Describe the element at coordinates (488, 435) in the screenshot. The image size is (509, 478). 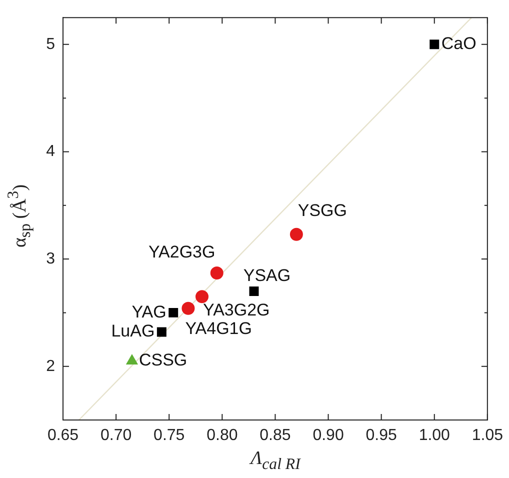
I see `x-tick-label: 1.05` at that location.